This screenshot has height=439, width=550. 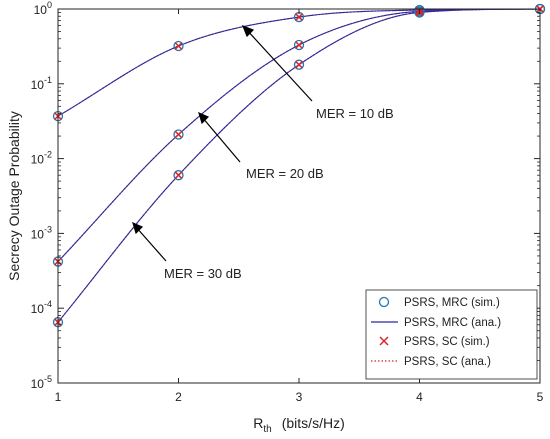 What do you see at coordinates (384, 341) in the screenshot?
I see `legend-symbol-sc-sim` at bounding box center [384, 341].